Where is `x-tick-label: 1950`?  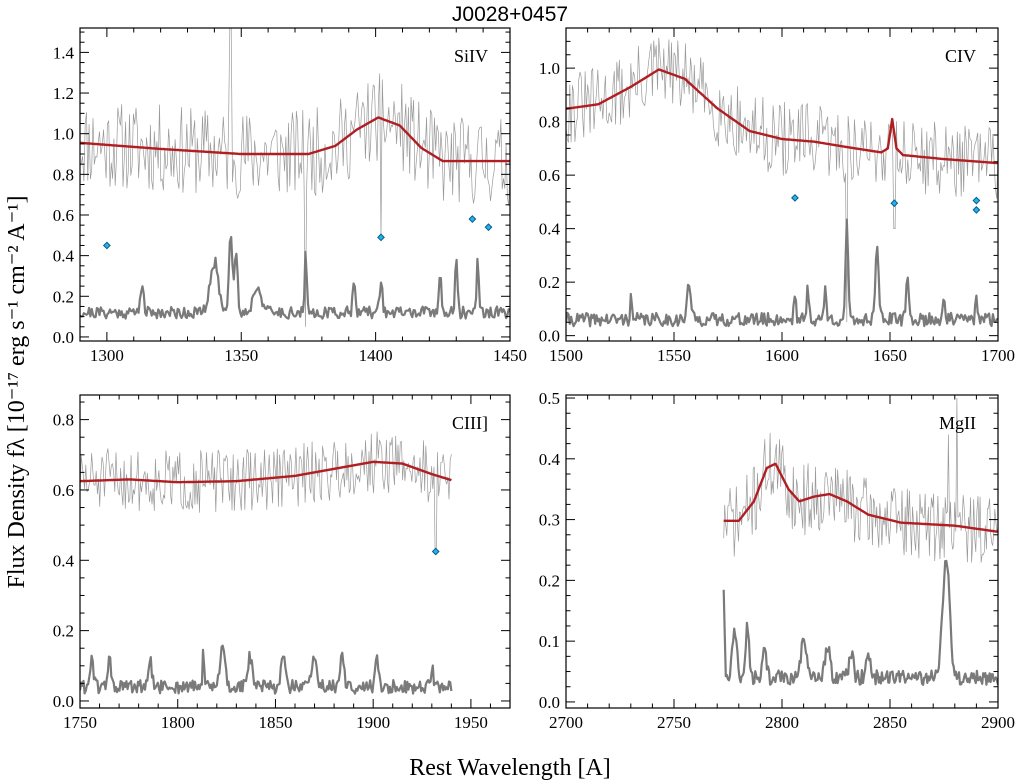 x-tick-label: 1950 is located at coordinates (471, 722).